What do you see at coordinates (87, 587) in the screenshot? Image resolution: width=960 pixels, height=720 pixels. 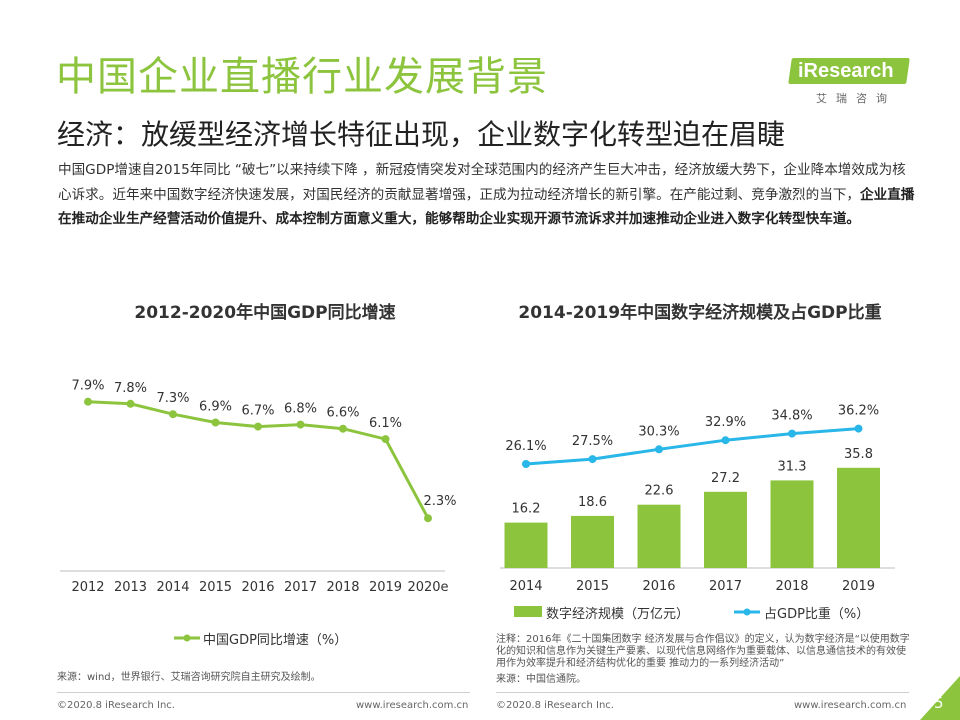 I see `gdp-tick-label: 2012` at bounding box center [87, 587].